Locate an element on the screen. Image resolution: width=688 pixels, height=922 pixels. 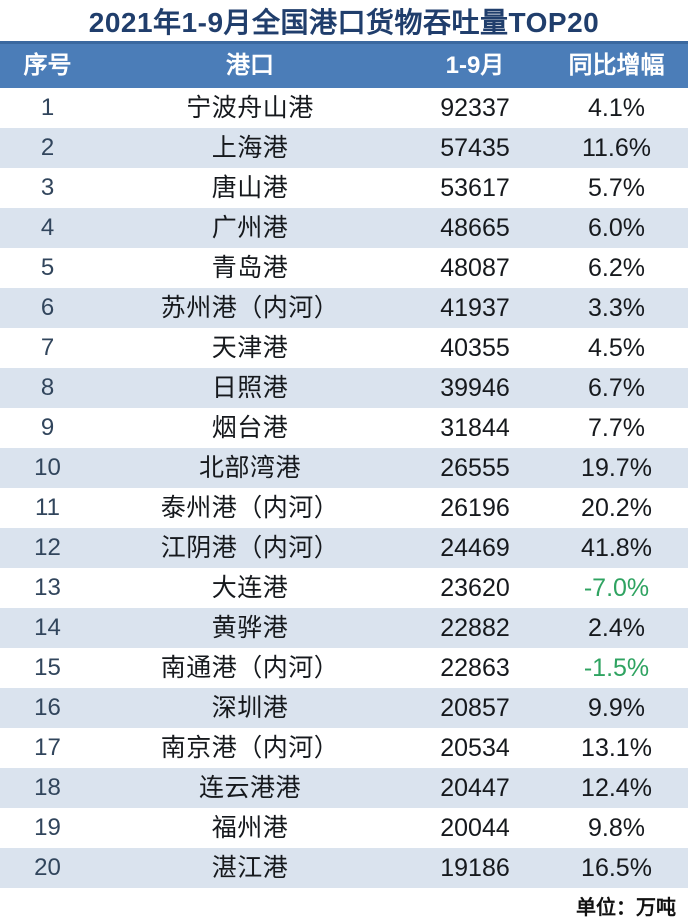
port-cell: 大连港 is located at coordinates (250, 587).